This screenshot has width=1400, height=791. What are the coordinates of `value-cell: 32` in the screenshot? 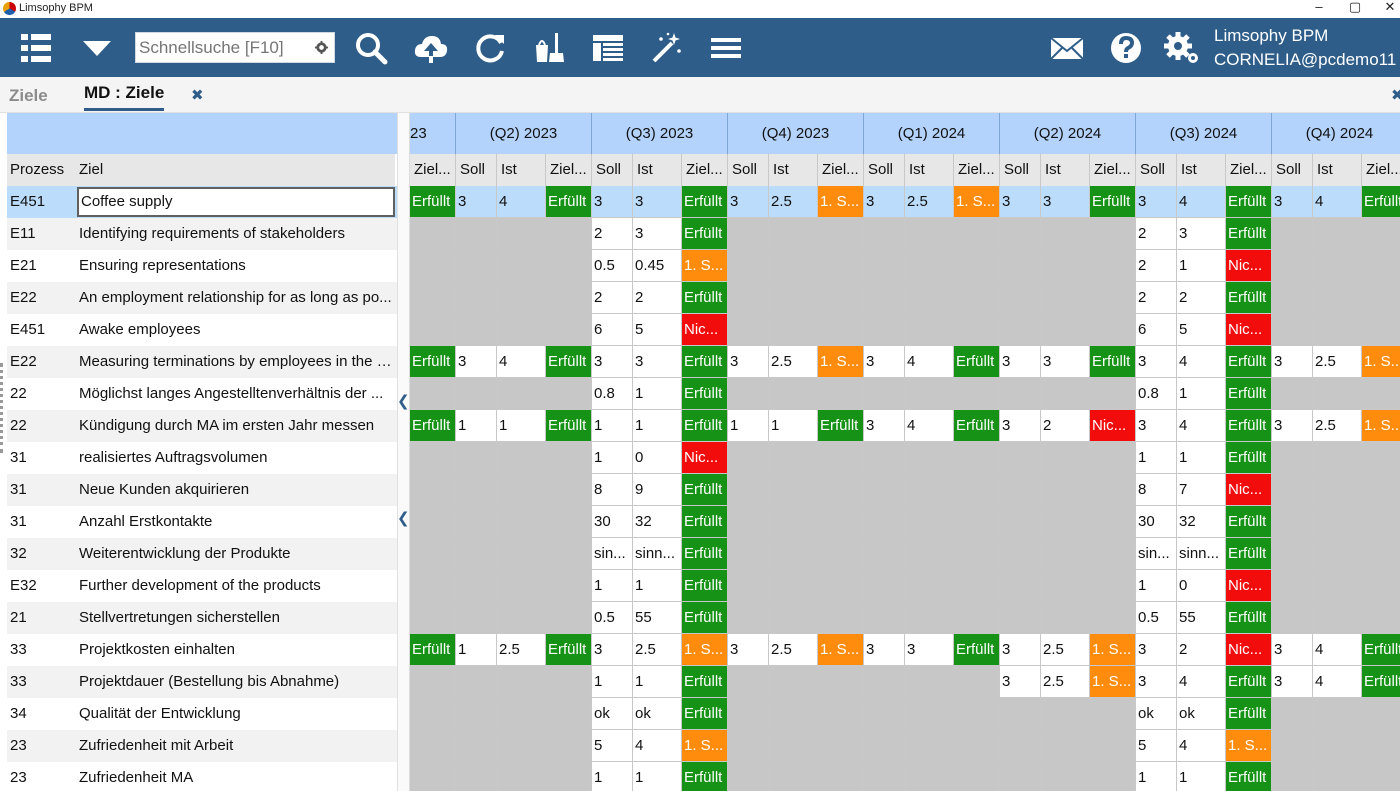 It's located at (657, 522).